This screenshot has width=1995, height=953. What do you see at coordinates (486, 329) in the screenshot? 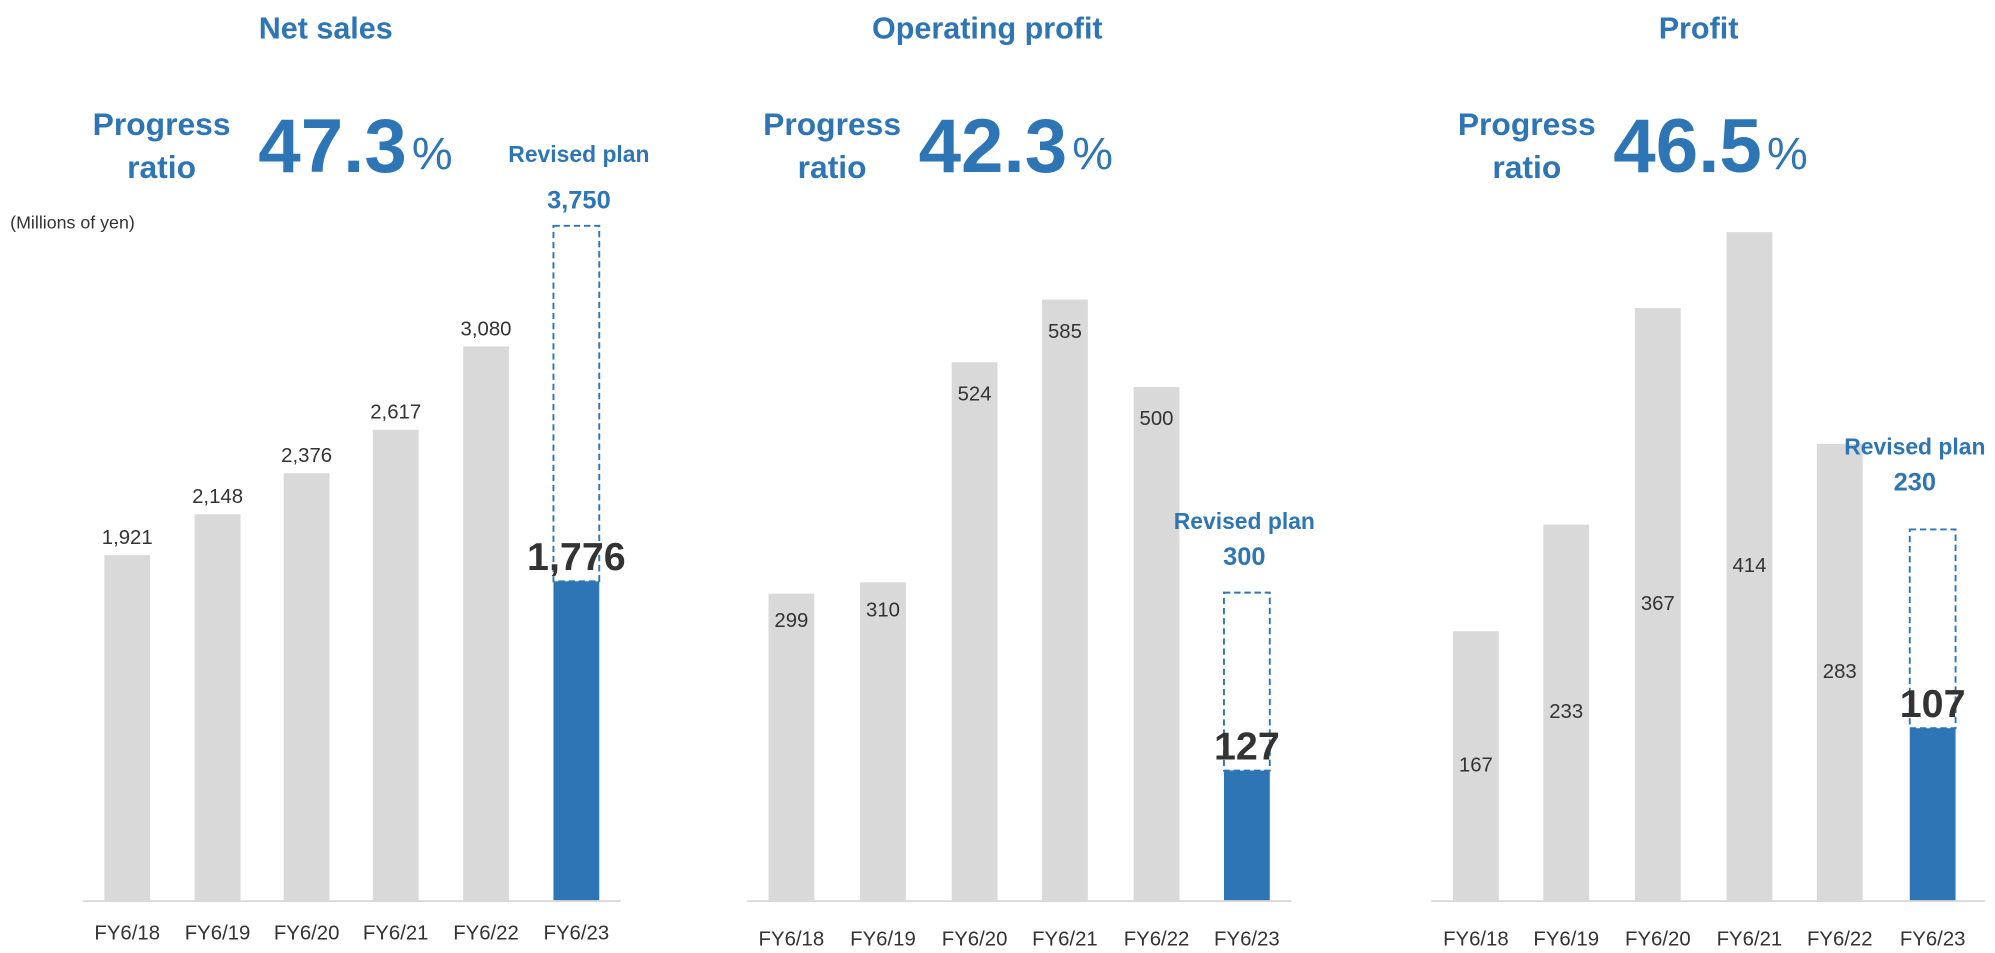
I see `value-label: 3,080` at bounding box center [486, 329].